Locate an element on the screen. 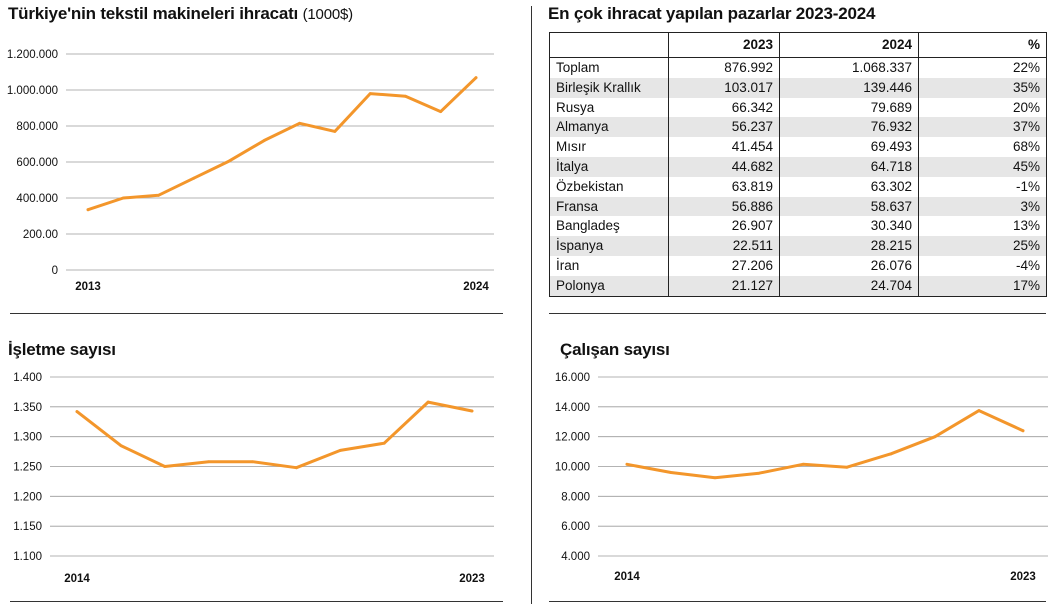 This screenshot has width=1063, height=604. table-row: İtalya 44.682 64.718 45% is located at coordinates (798, 166).